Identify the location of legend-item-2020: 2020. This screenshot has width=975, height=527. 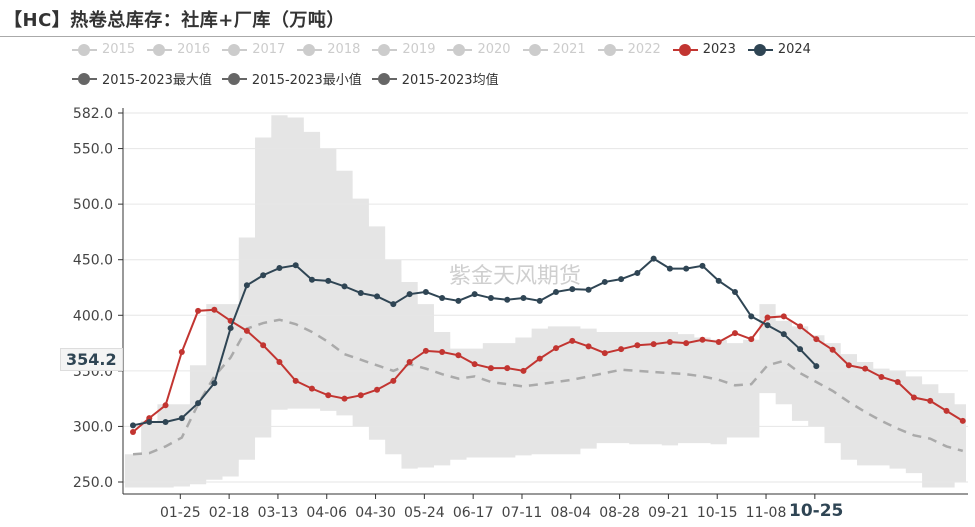
(479, 49).